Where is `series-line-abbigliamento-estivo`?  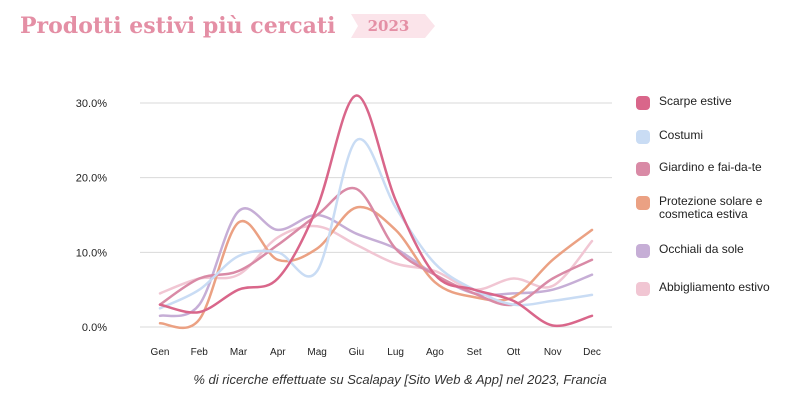 series-line-abbigliamento-estivo is located at coordinates (376, 259).